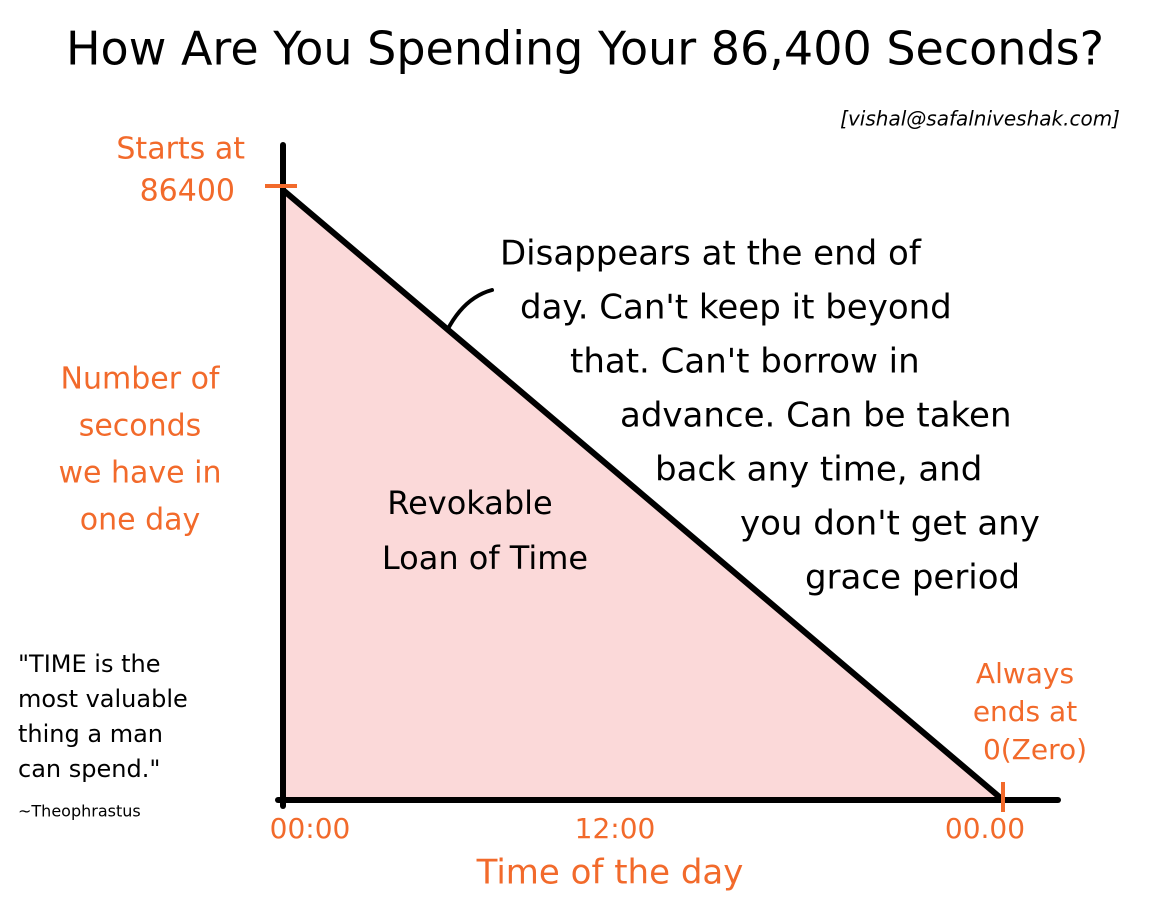 This screenshot has width=1163, height=908. Describe the element at coordinates (1025, 711) in the screenshot. I see `end-note: ends at` at that location.